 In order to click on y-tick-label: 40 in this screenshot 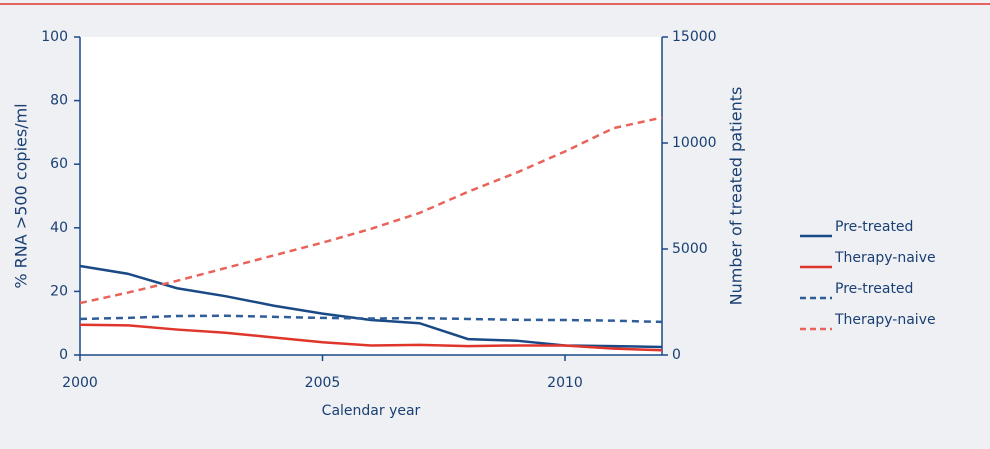, I will do `click(59, 228)`.